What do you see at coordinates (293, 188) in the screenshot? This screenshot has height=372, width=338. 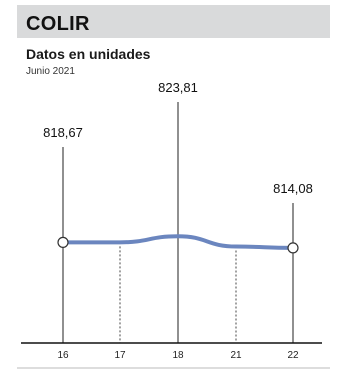 I see `value-label-22: 814,08` at bounding box center [293, 188].